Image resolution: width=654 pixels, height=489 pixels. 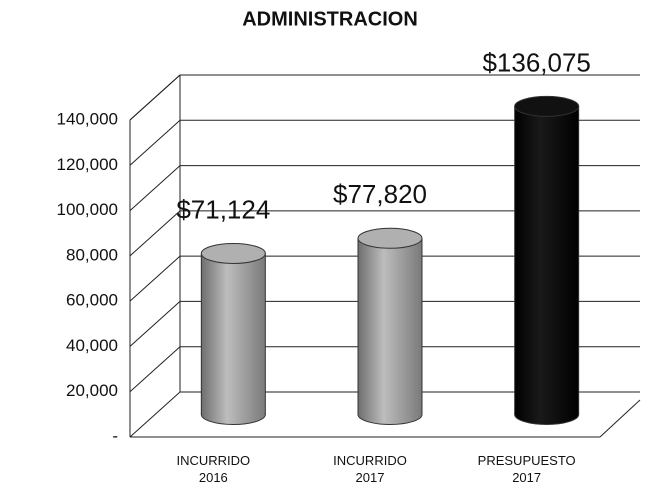 What do you see at coordinates (87, 164) in the screenshot?
I see `y-tick-label: 120,000` at bounding box center [87, 164].